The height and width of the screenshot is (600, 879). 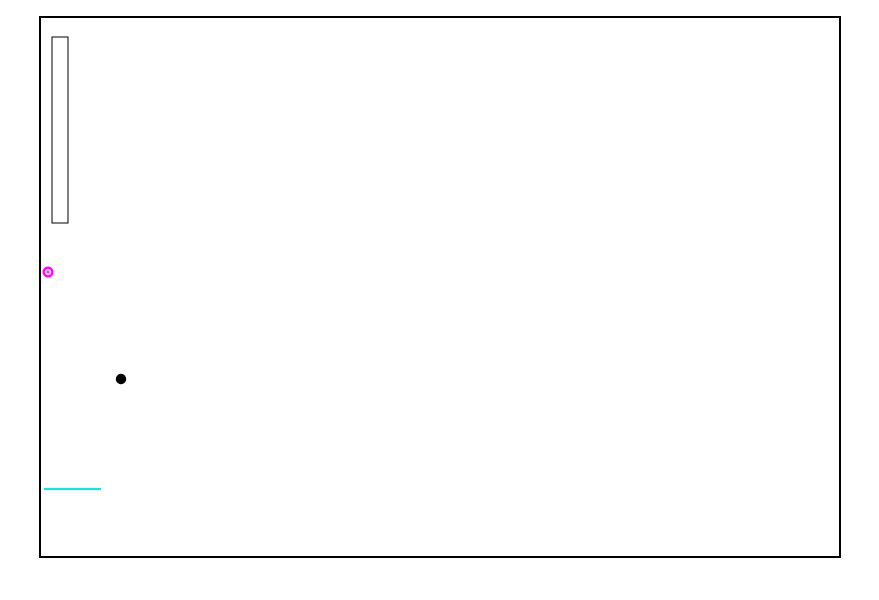 I want to click on sydney-dot-icon, so click(x=121, y=379).